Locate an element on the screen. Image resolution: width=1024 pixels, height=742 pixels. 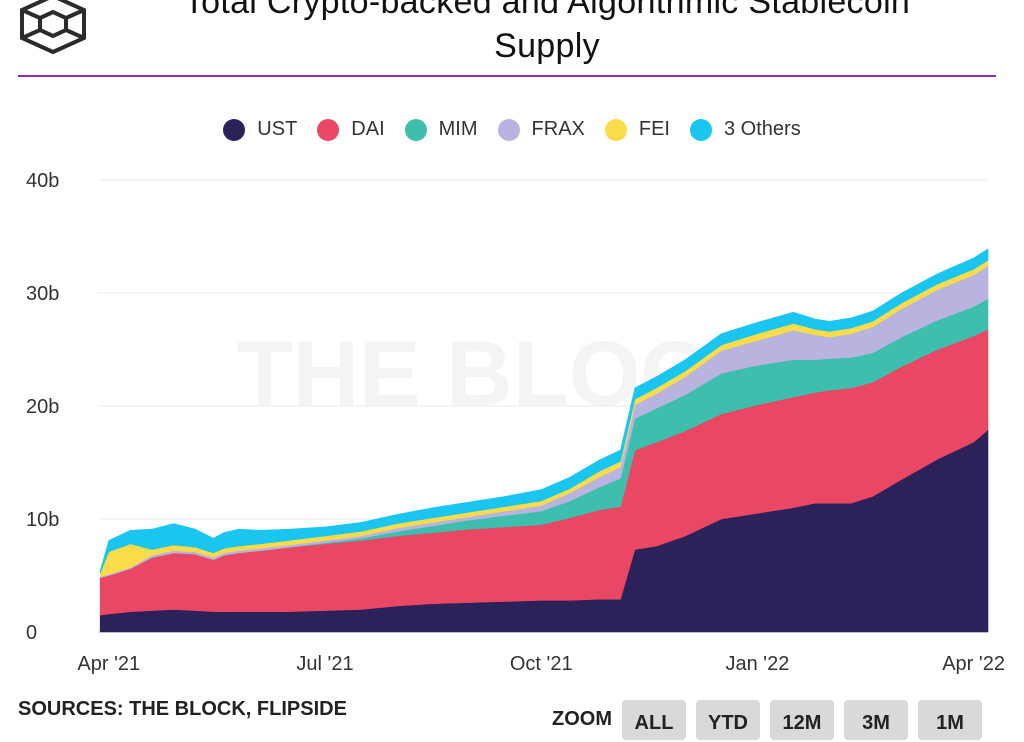
legend-label: FEI is located at coordinates (654, 129).